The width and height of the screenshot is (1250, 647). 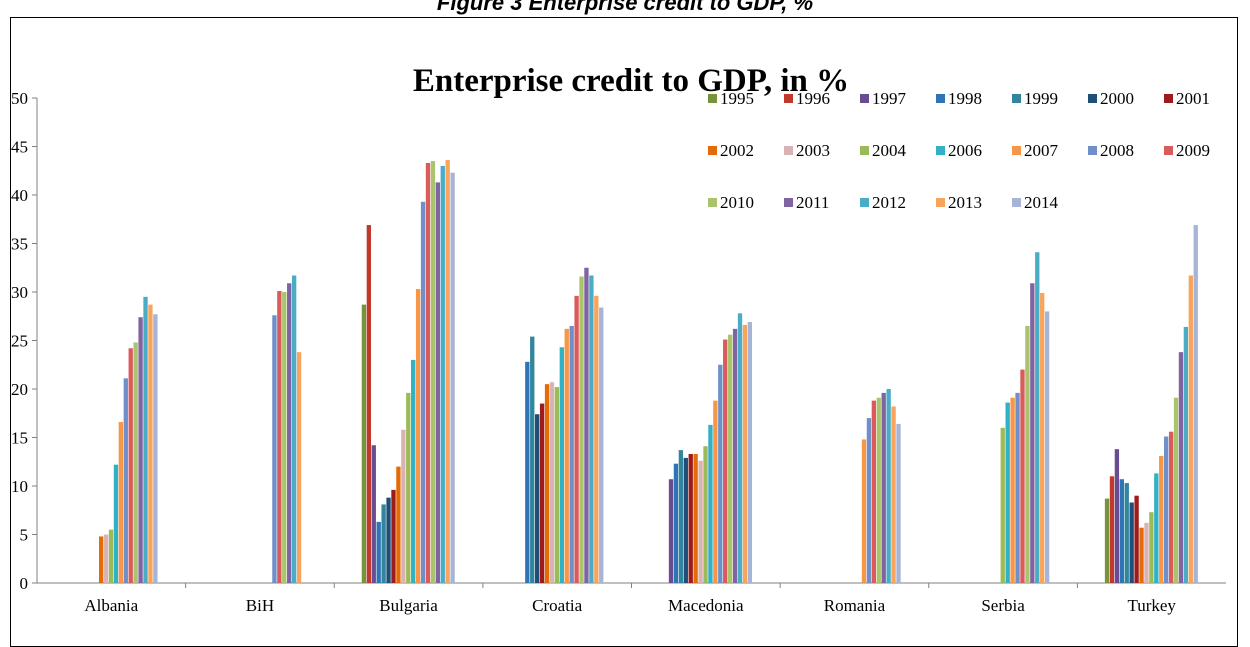 I want to click on bar-serbia-2011, so click(x=1032, y=433).